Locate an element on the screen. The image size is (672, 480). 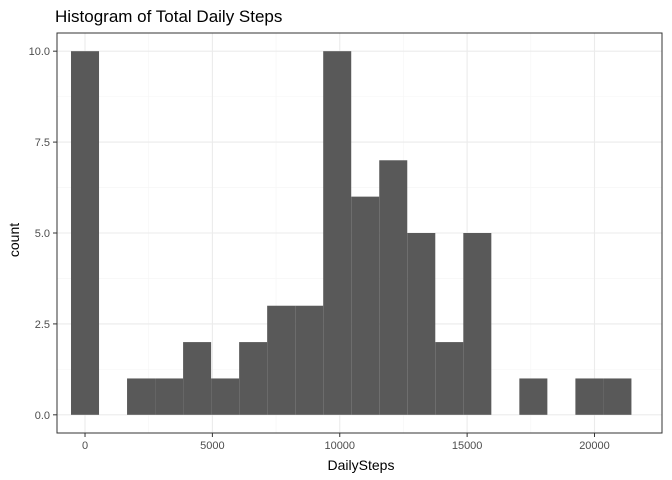
x-tick-label: 5000 is located at coordinates (212, 446).